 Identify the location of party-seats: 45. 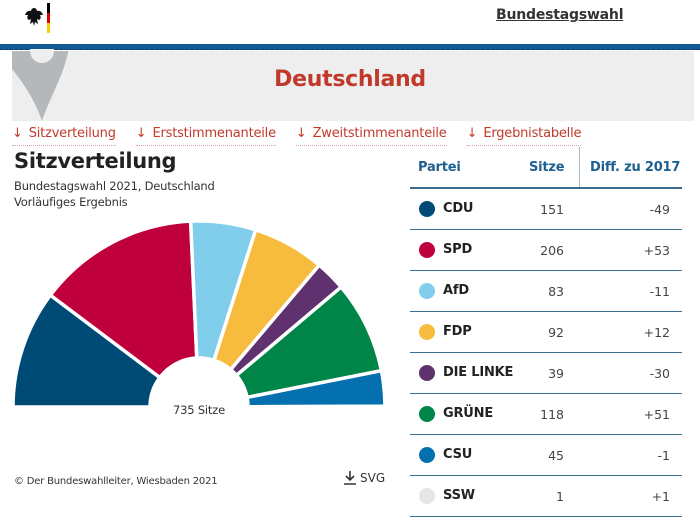
(556, 455).